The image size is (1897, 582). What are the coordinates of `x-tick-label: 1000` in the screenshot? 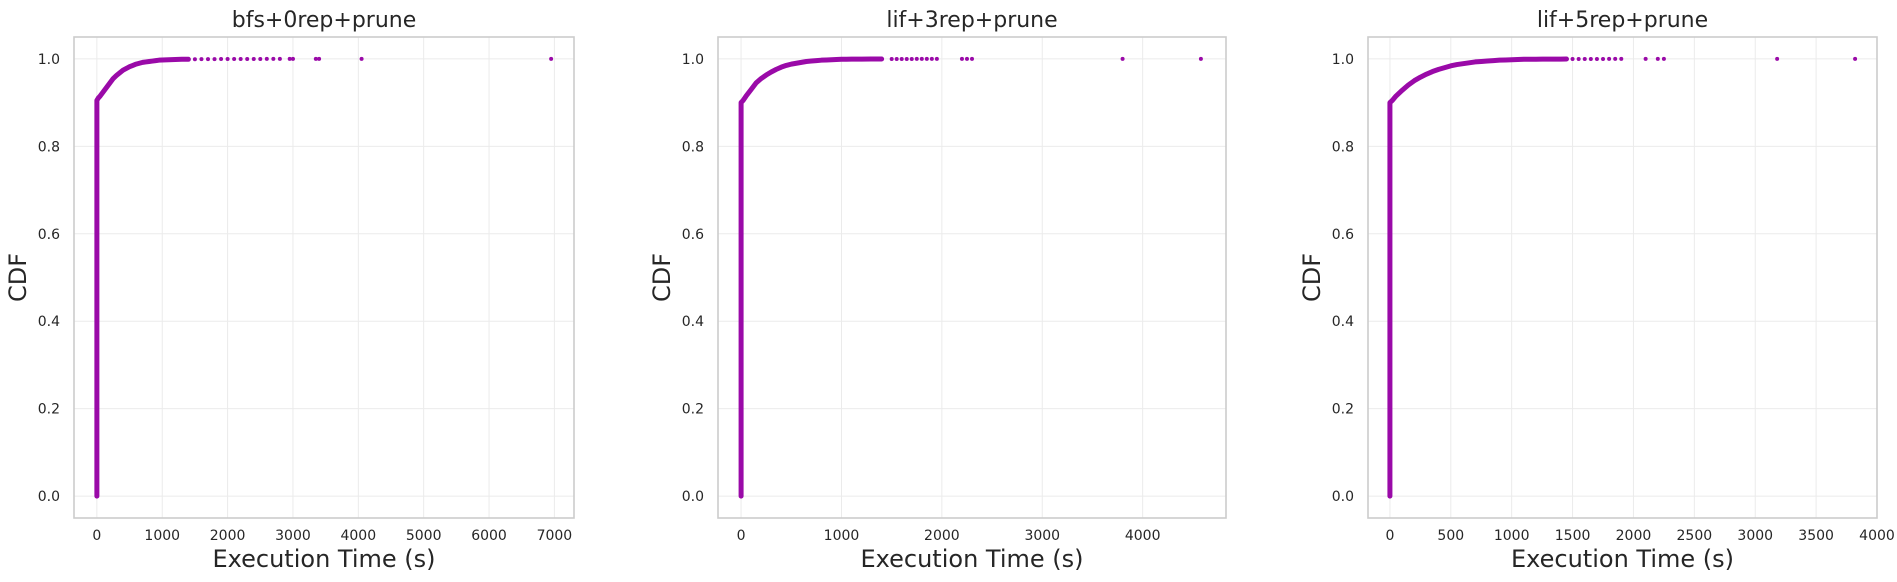 It's located at (842, 536).